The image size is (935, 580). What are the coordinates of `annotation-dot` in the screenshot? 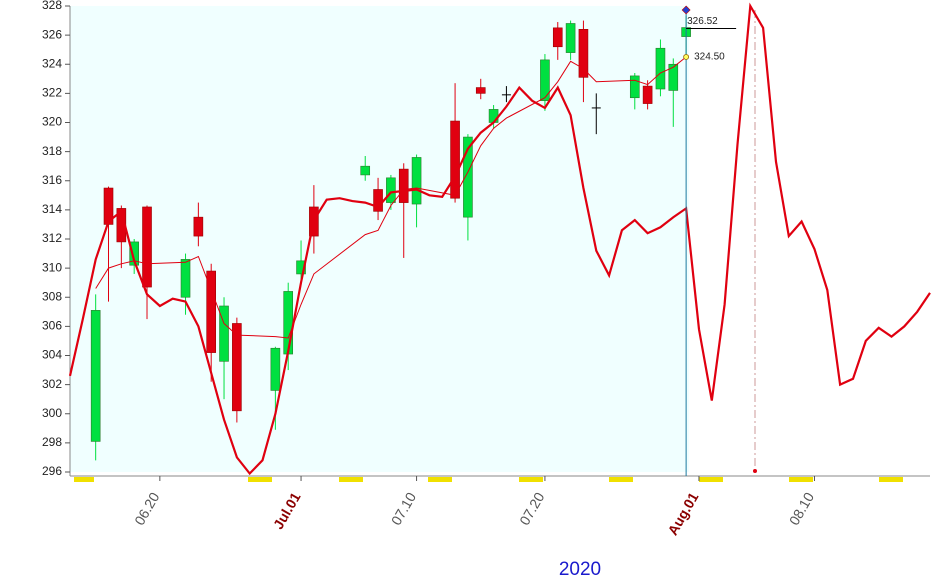 It's located at (686, 57).